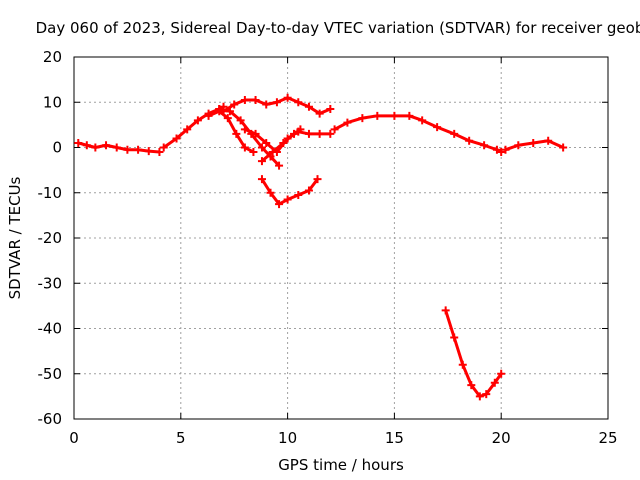  Describe the element at coordinates (50, 374) in the screenshot. I see `y-tick-label: -50` at that location.